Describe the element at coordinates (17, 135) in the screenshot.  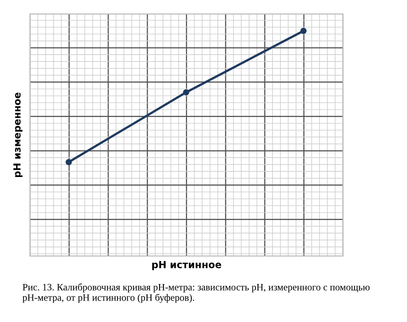
I see `y-axis-title: pH измеренное` at that location.